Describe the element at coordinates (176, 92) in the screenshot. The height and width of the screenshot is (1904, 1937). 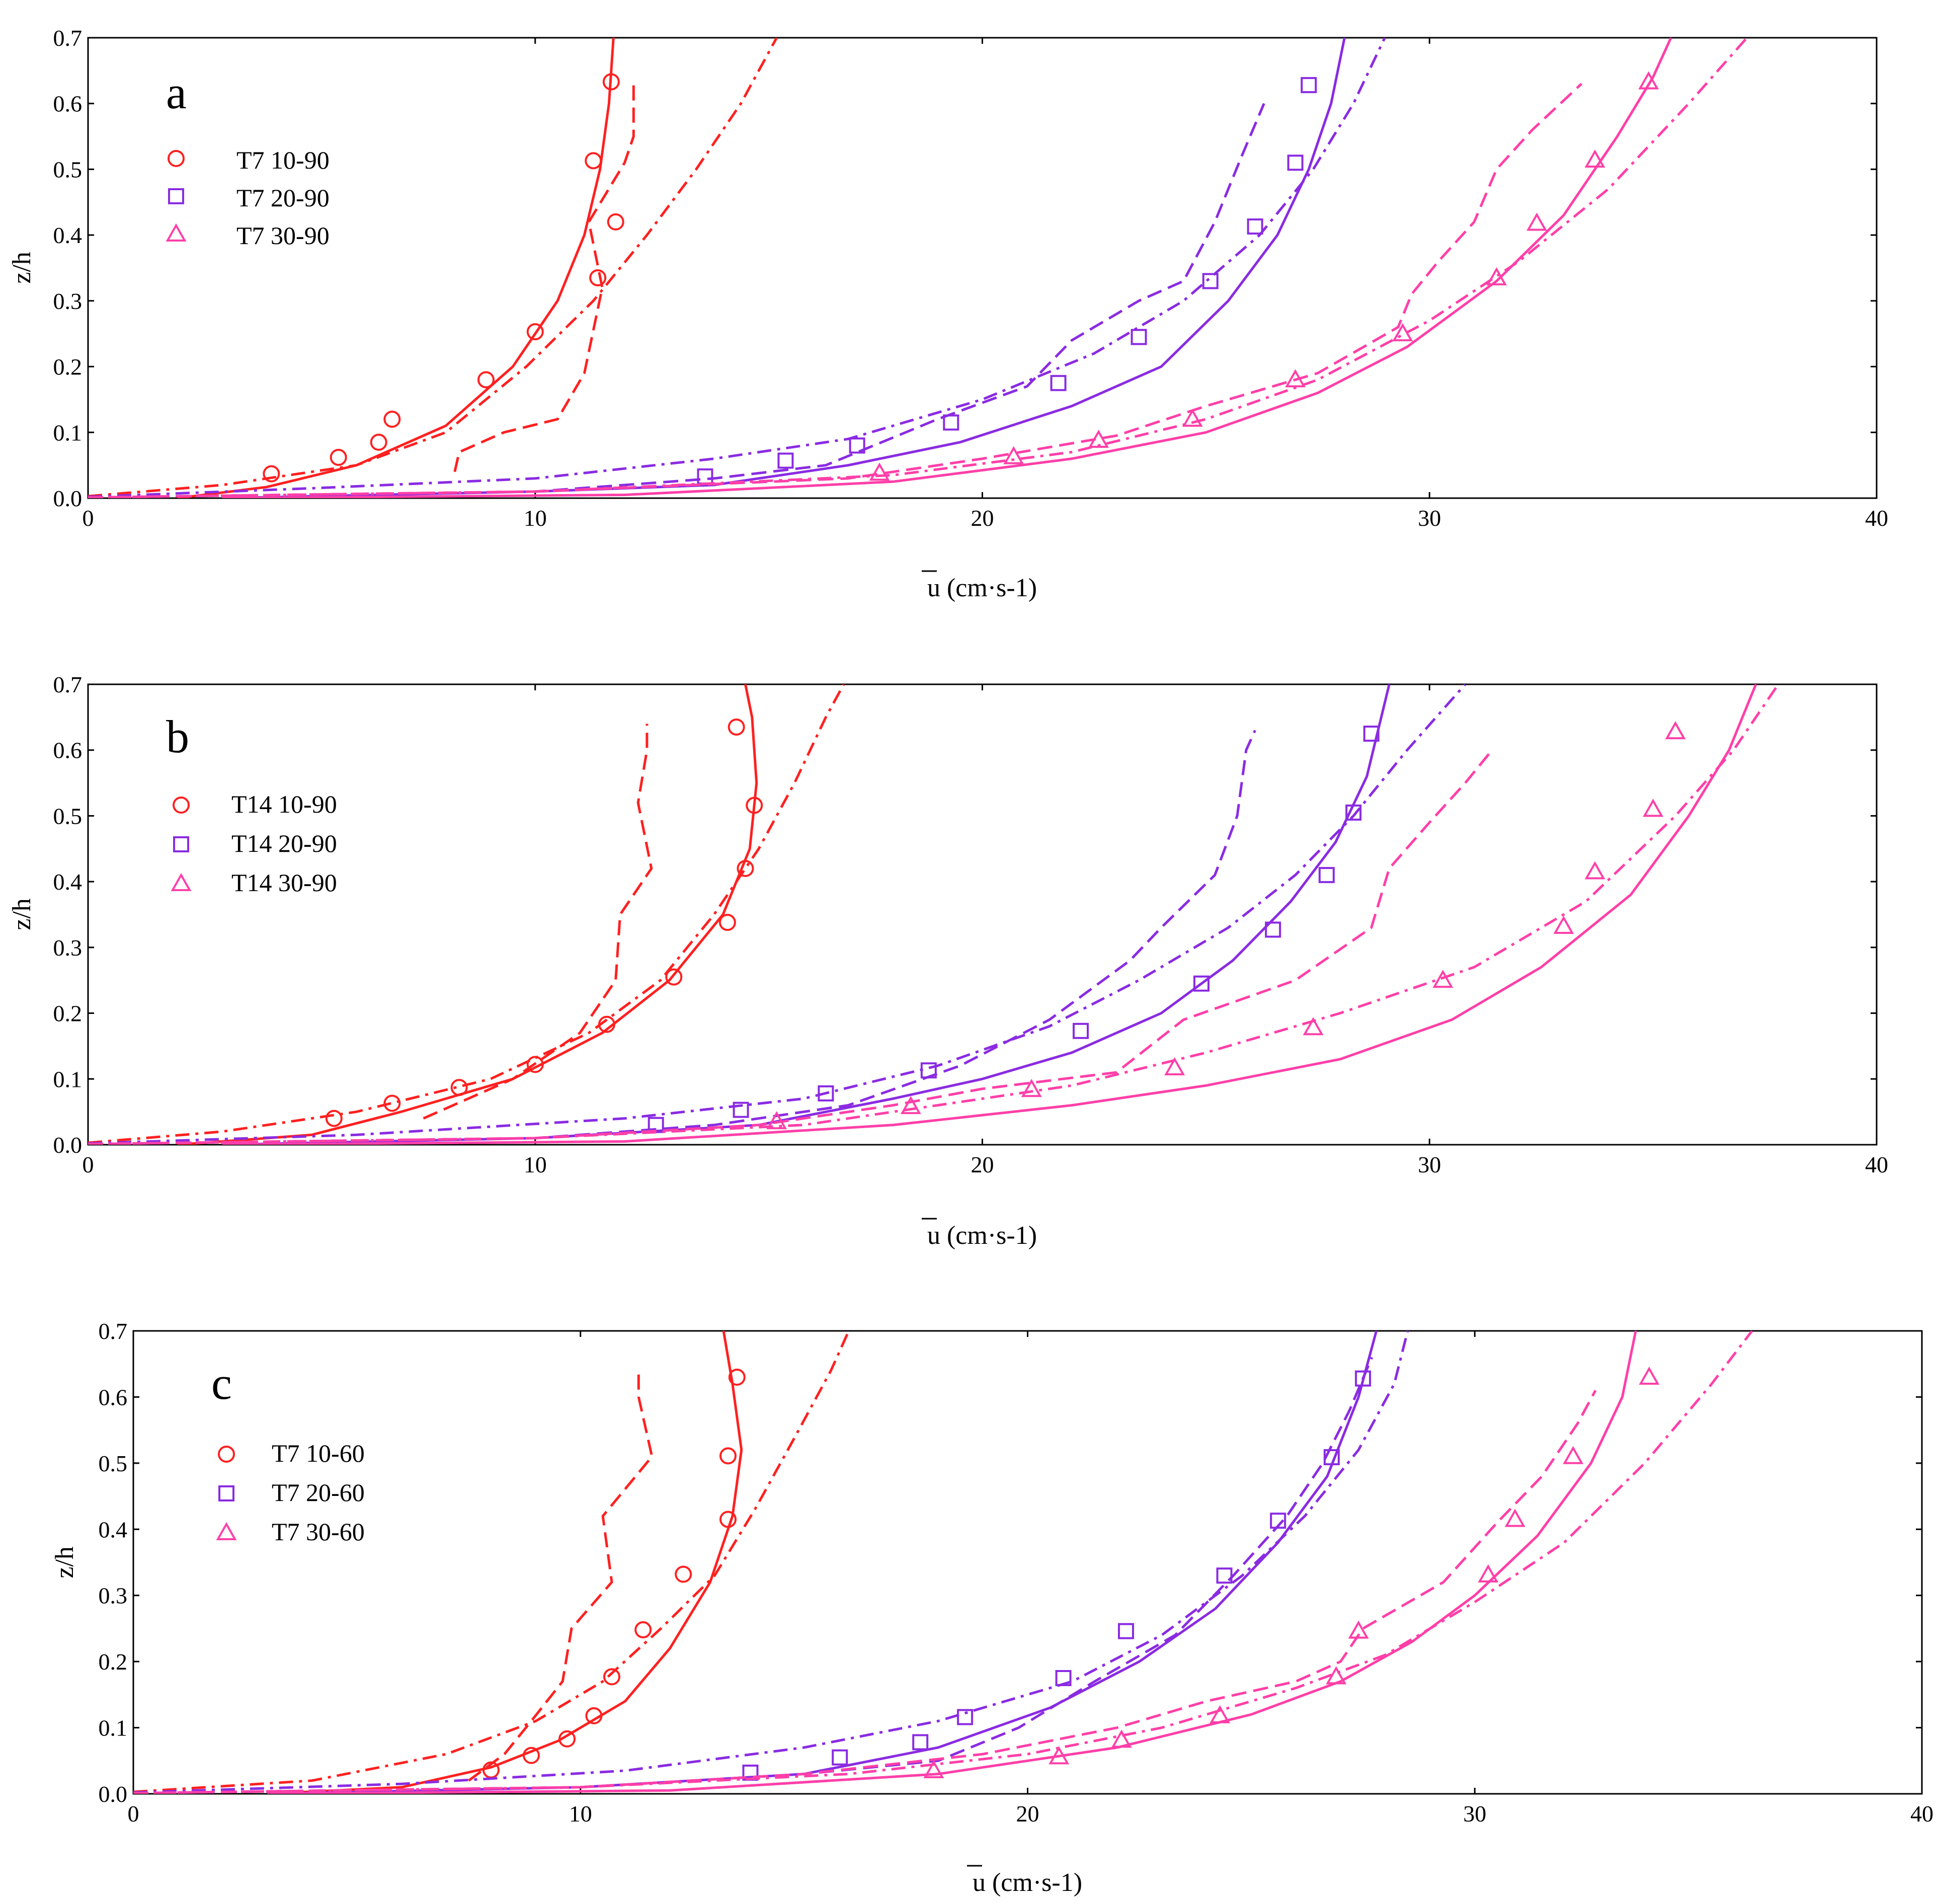
I see `panel-letter: a` at that location.